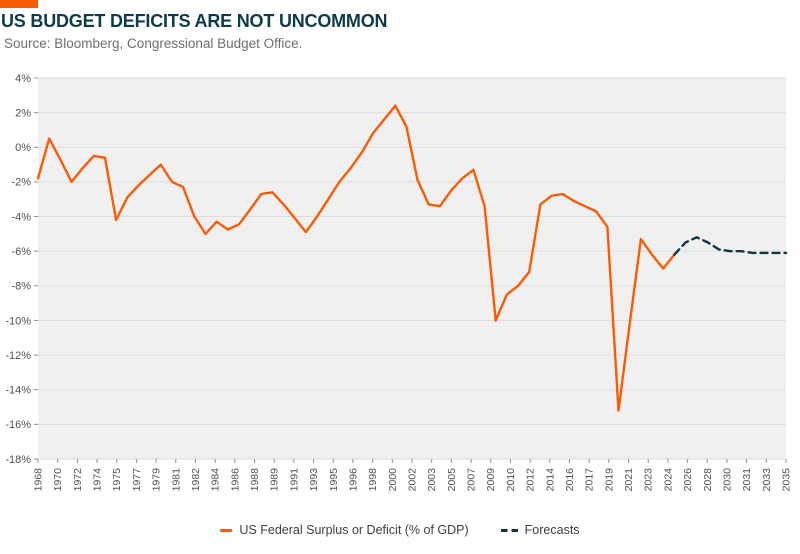 Image resolution: width=800 pixels, height=554 pixels. I want to click on legend-item-forecast: Forecasts, so click(540, 530).